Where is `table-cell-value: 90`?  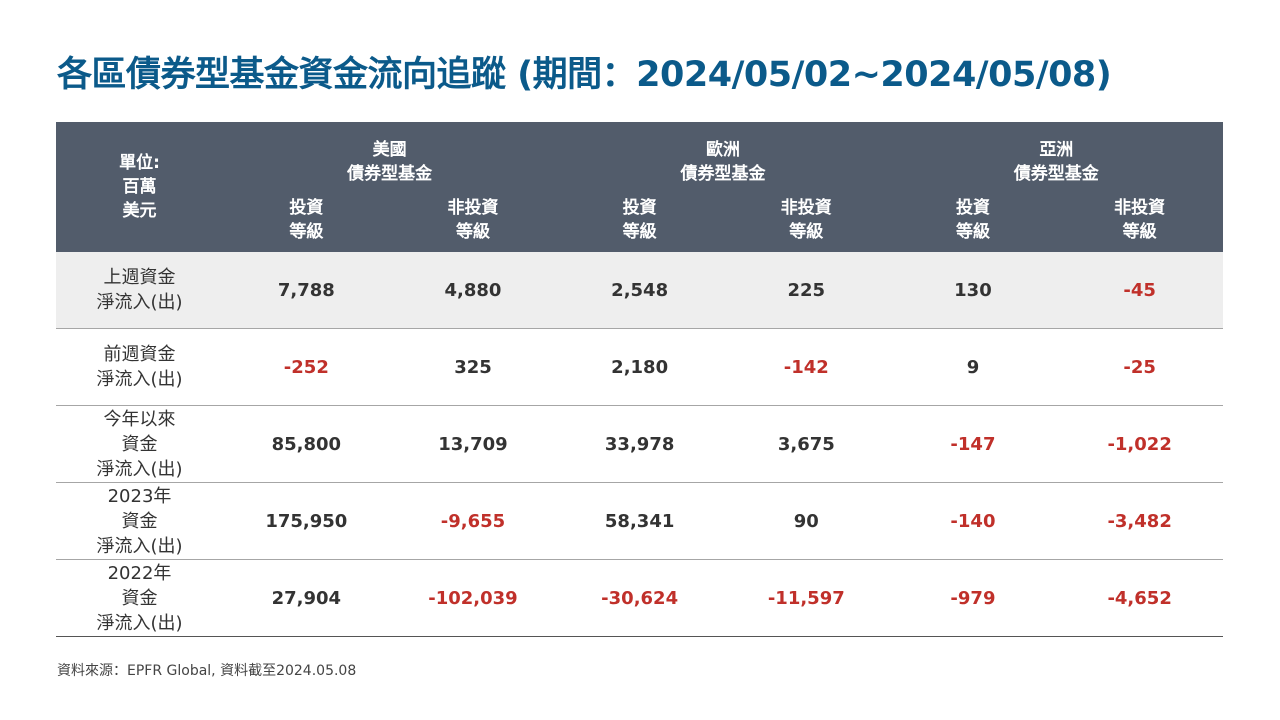
table-cell-value: 90 is located at coordinates (806, 521).